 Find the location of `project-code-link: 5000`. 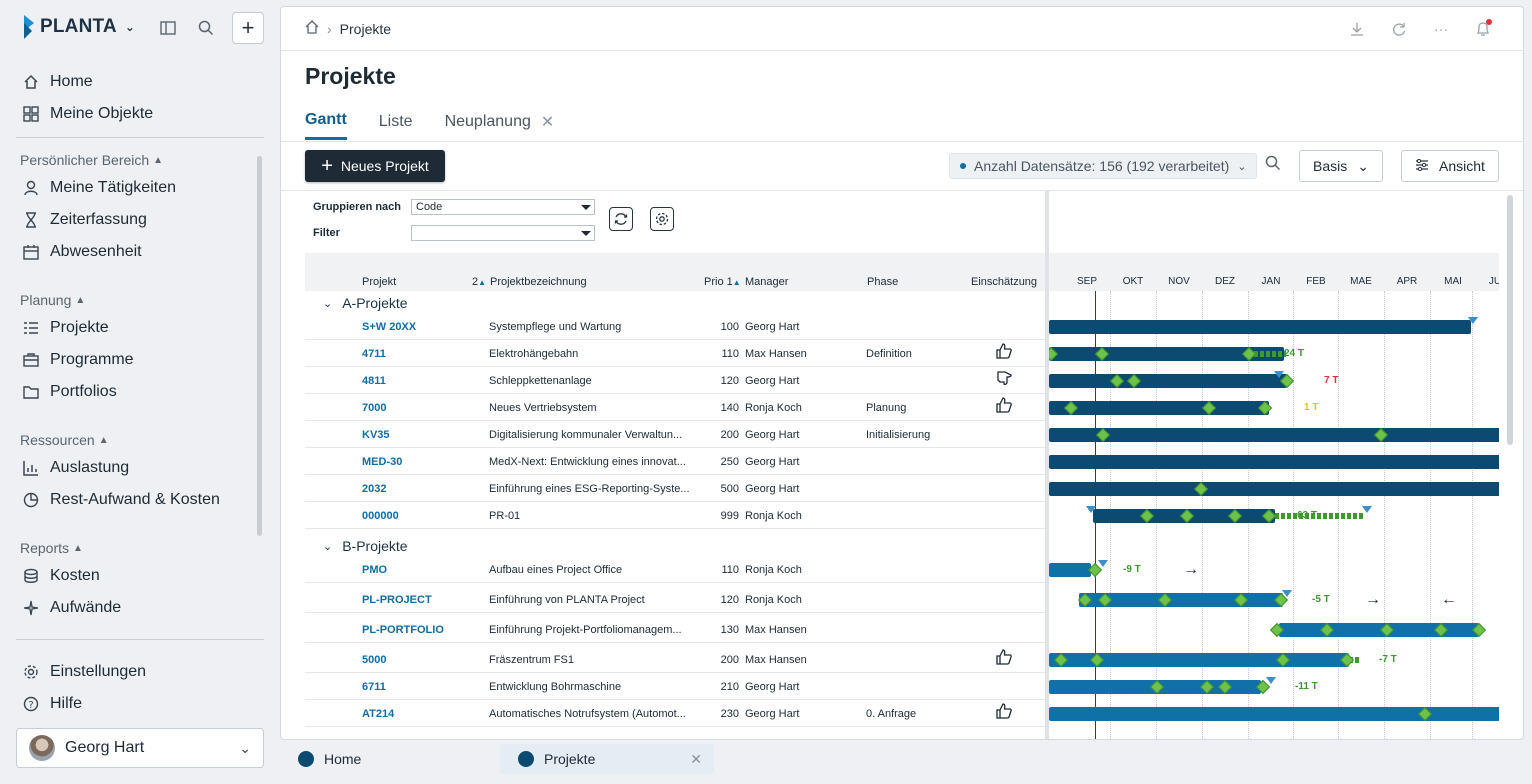

project-code-link: 5000 is located at coordinates (374, 660).